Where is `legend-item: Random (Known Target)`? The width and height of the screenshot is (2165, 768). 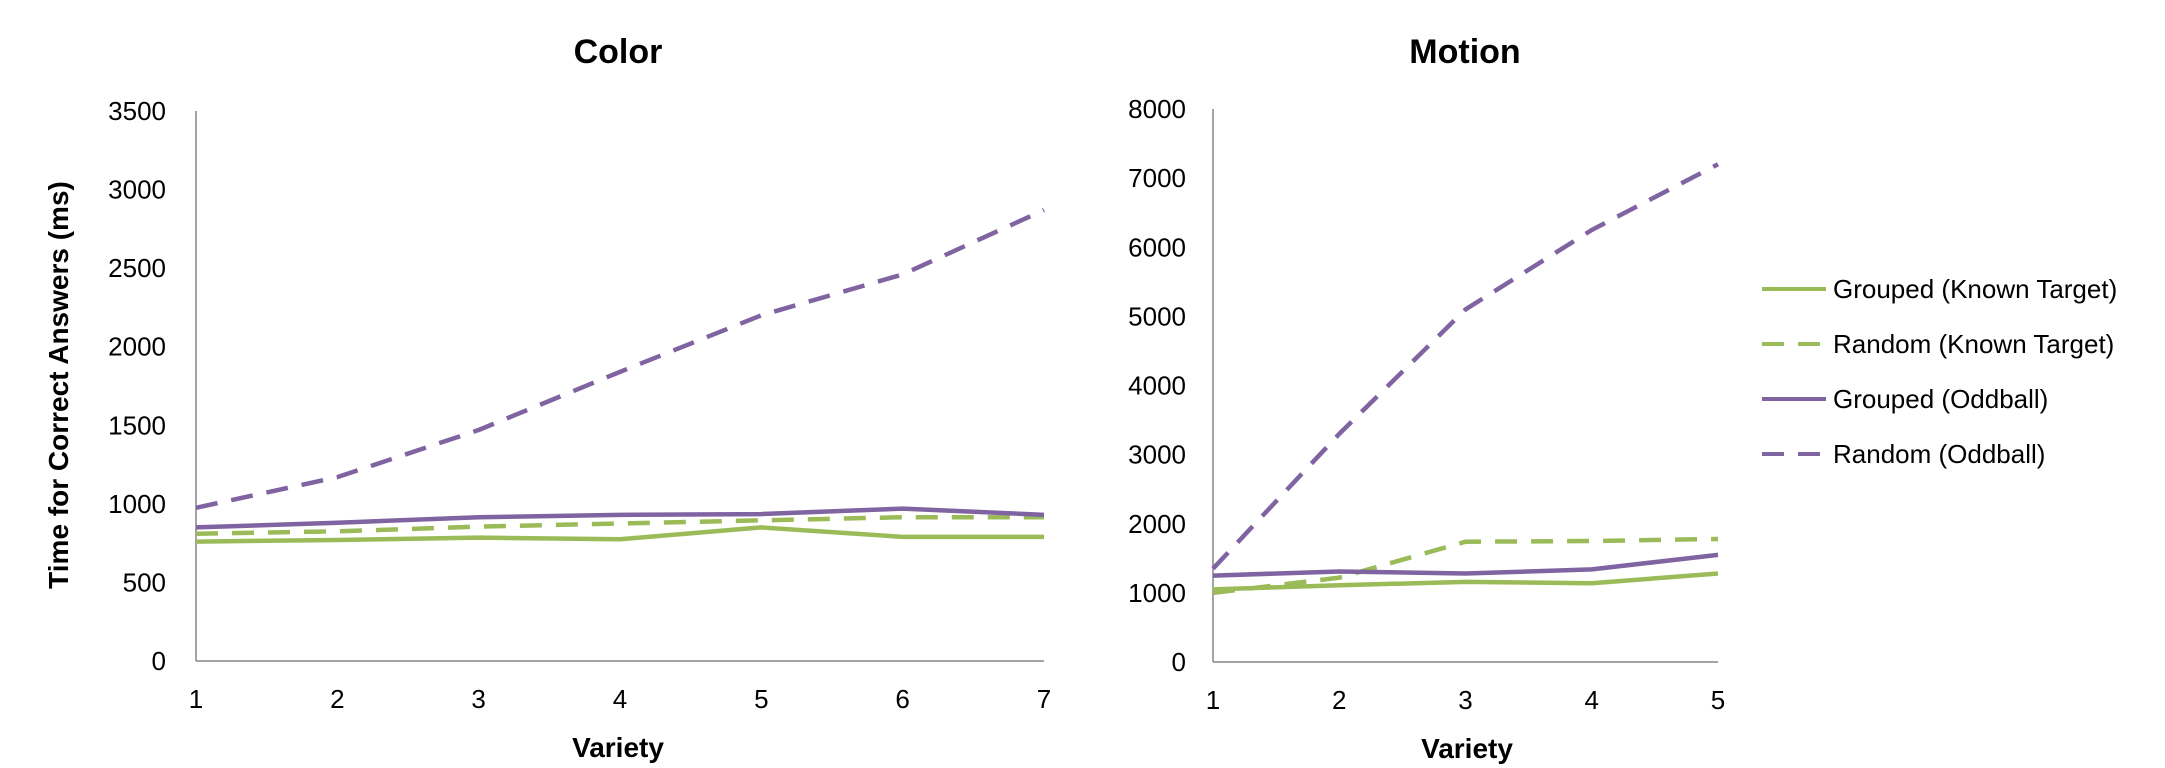 legend-item: Random (Known Target) is located at coordinates (1938, 344).